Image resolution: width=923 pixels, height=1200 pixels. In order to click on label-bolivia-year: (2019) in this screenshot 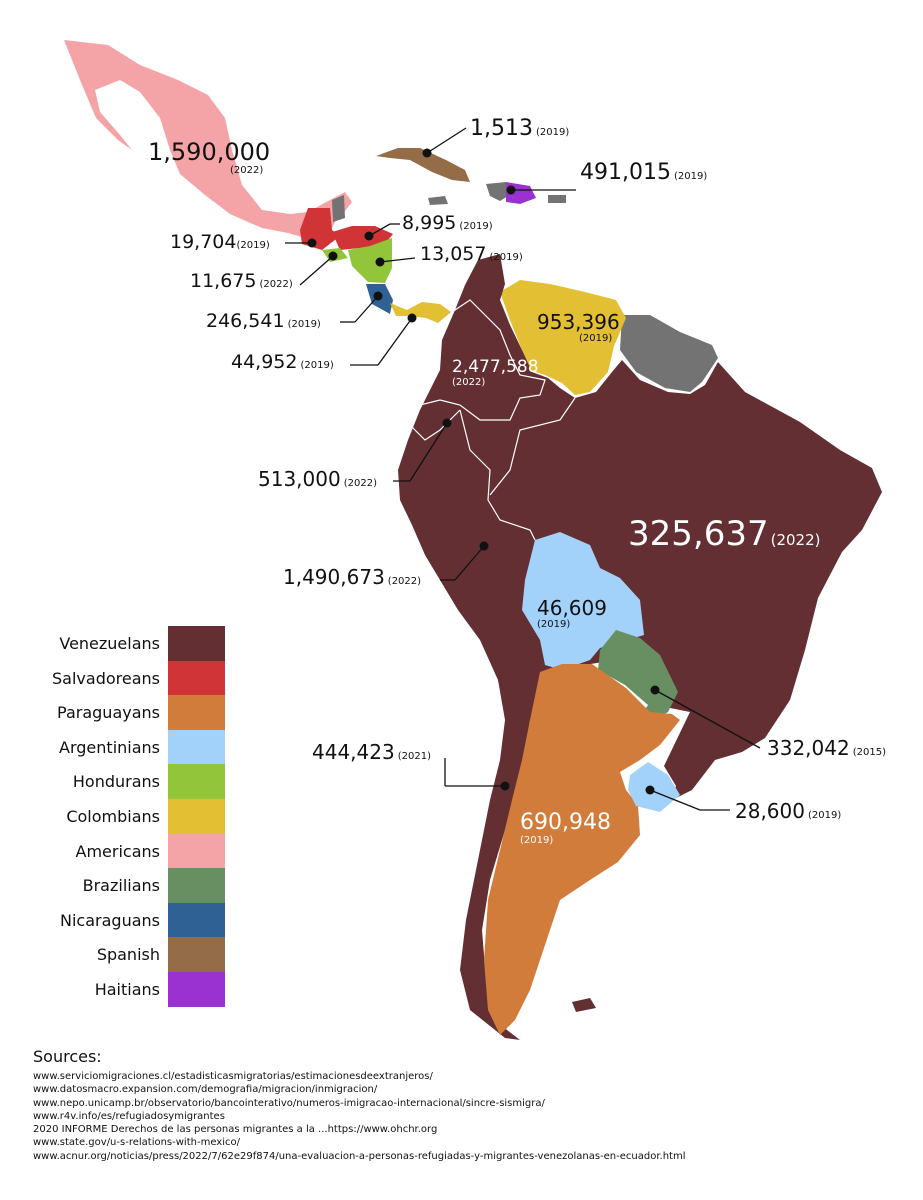, I will do `click(554, 624)`.